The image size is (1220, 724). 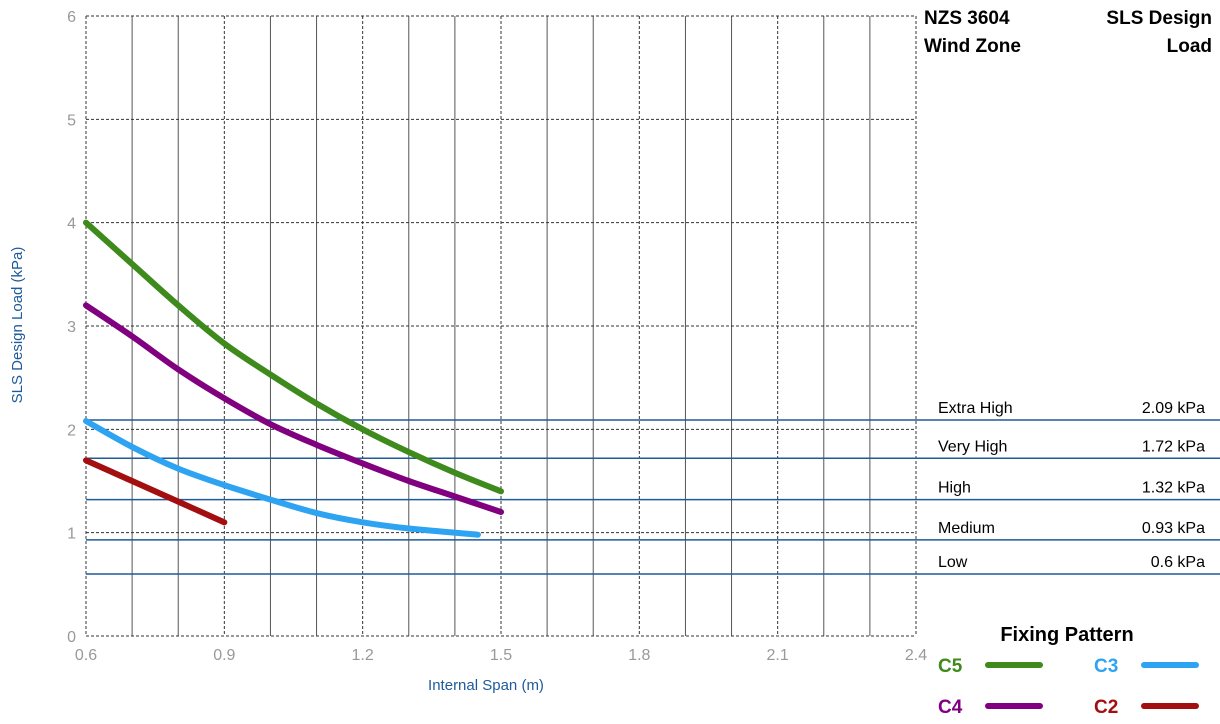 What do you see at coordinates (71, 430) in the screenshot?
I see `y-tick-label: 2` at bounding box center [71, 430].